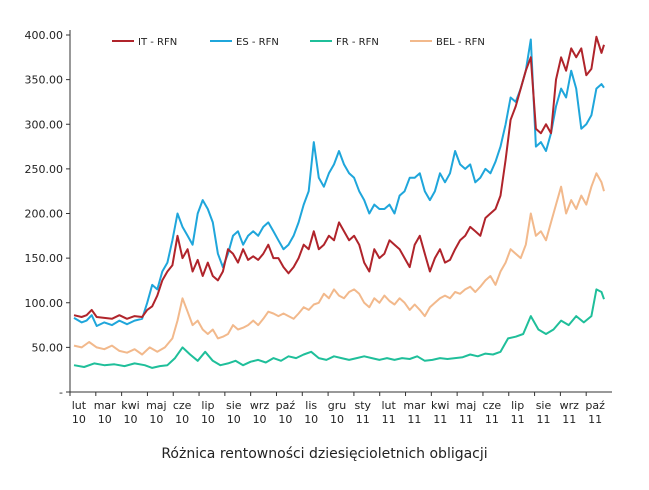 The width and height of the screenshot is (649, 490). I want to click on y-tick-label: 150.00, so click(44, 258).